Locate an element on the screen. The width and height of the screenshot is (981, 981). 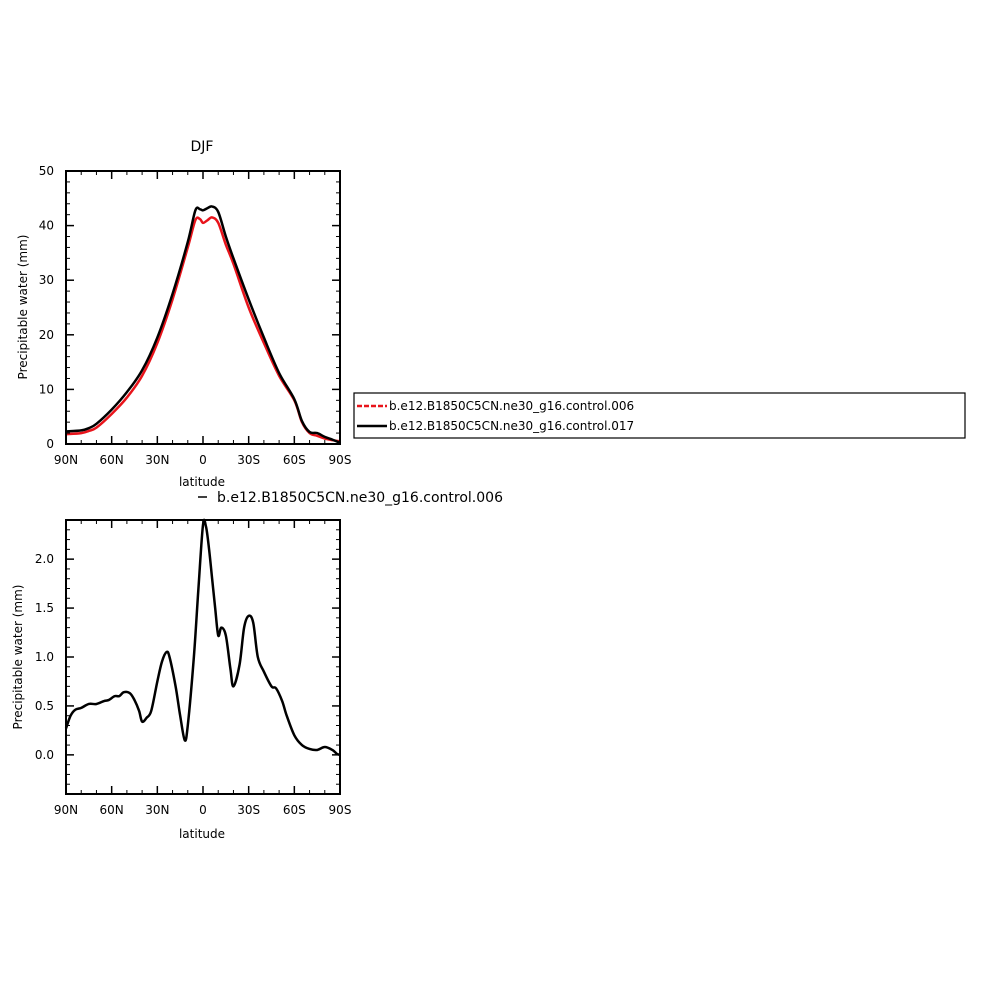
top-y-axis-title: Precipitable water (mm) is located at coordinates (23, 307).